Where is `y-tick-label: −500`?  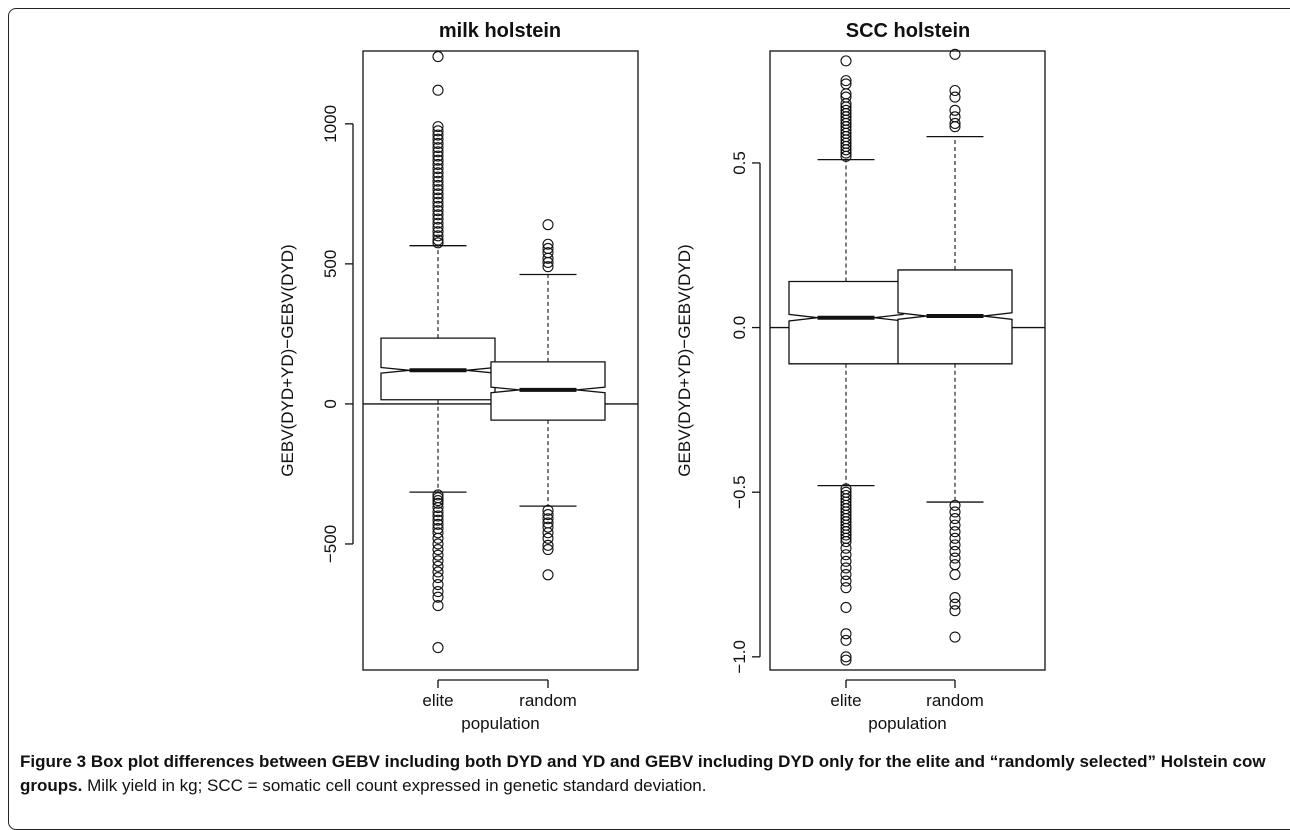
y-tick-label: −500 is located at coordinates (330, 544).